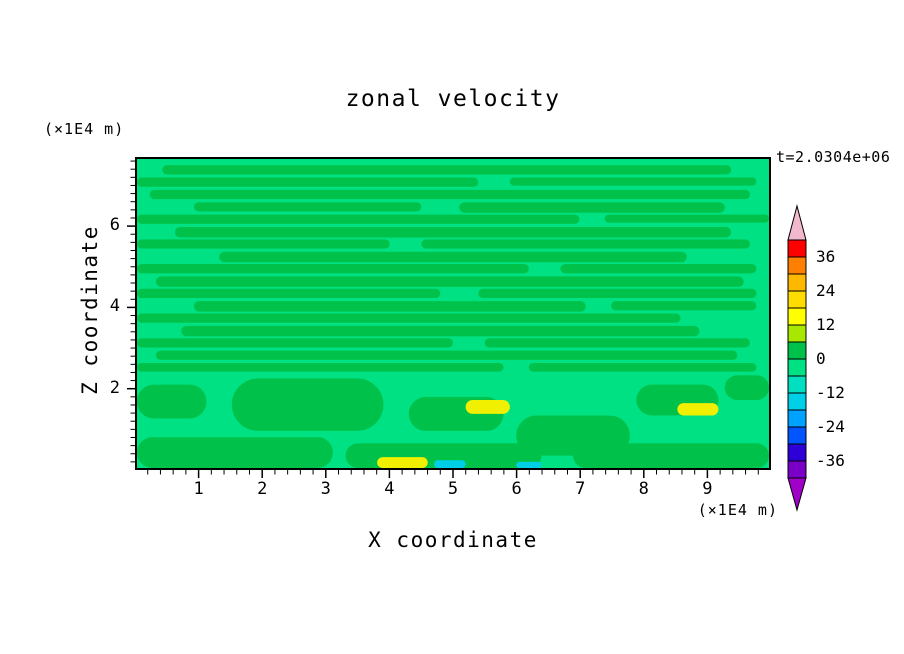 This screenshot has width=904, height=654. Describe the element at coordinates (707, 489) in the screenshot. I see `x-tick-label: 9` at that location.